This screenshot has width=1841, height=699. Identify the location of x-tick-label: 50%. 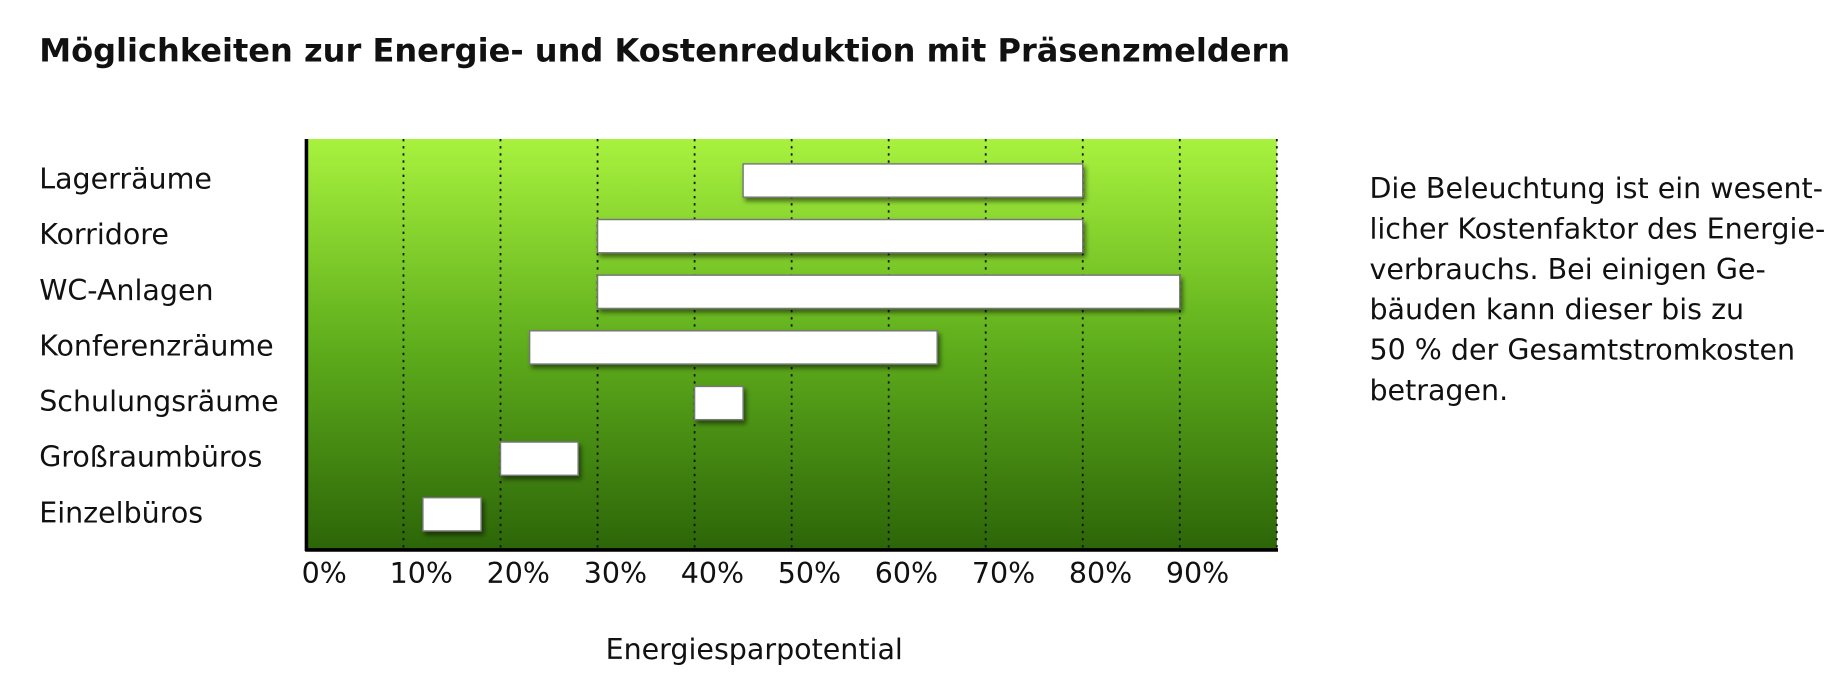
(809, 573).